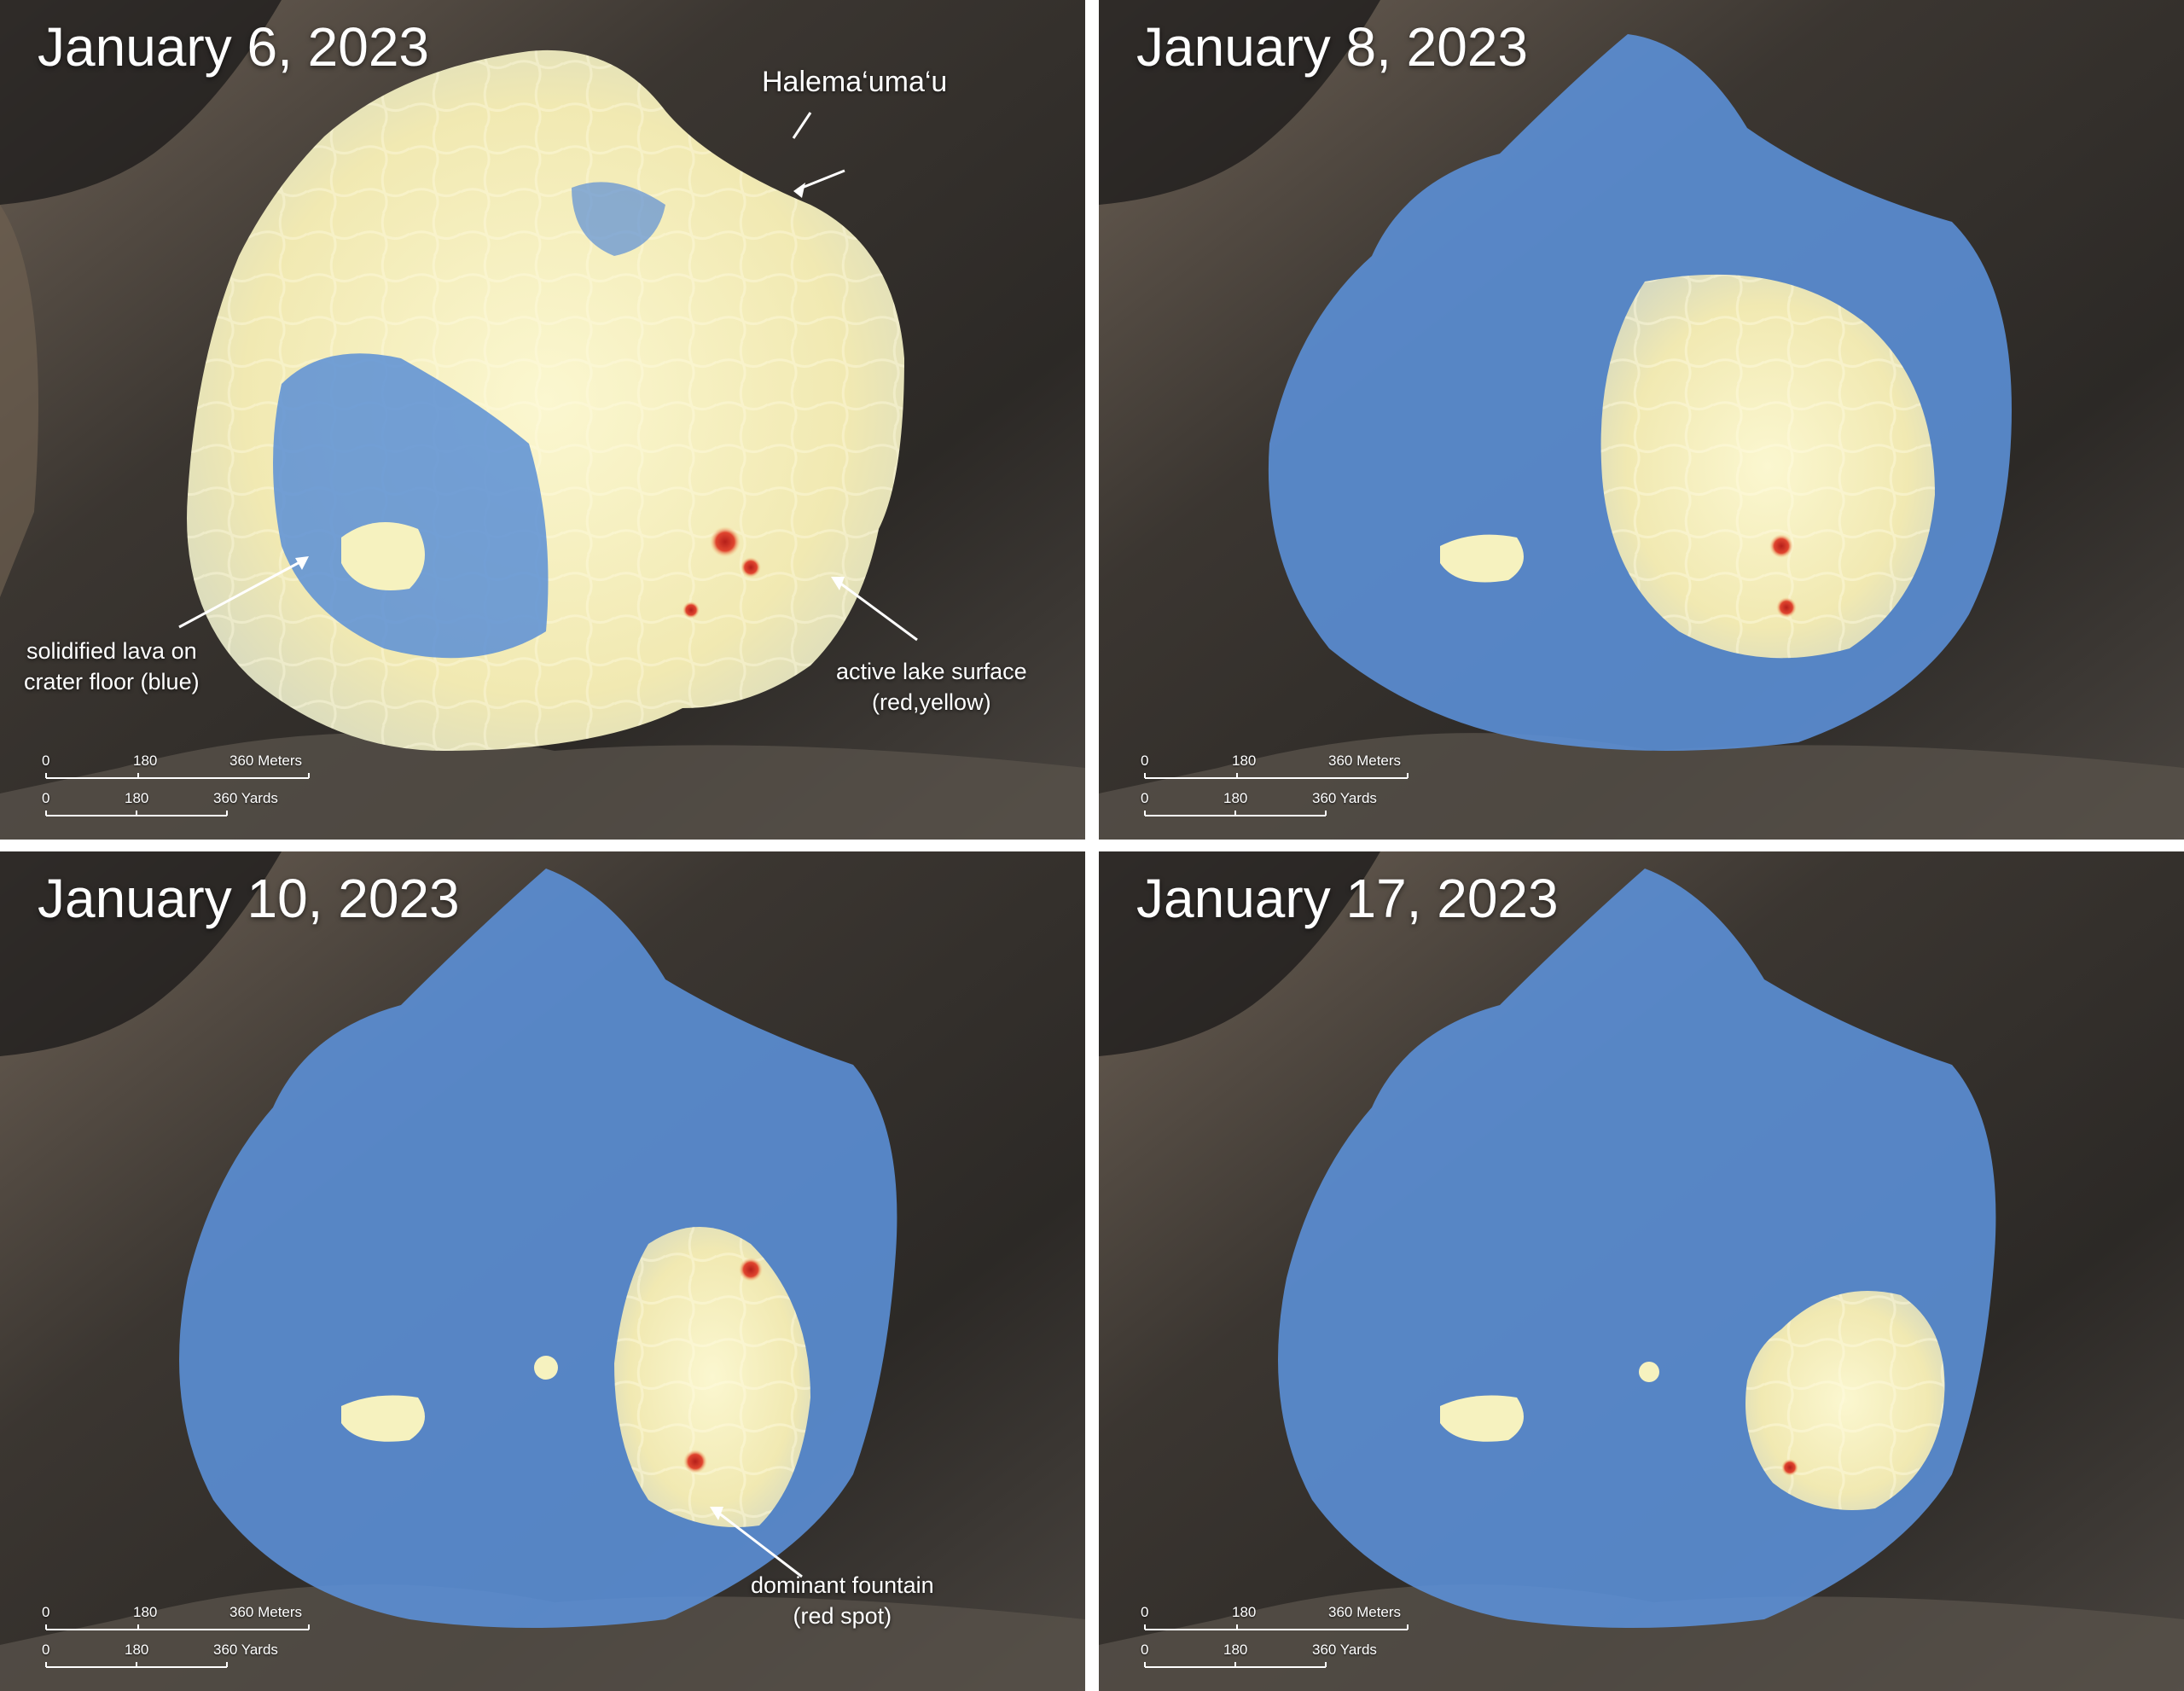  I want to click on dominant-fountain-label-line2: (red spot), so click(842, 1616).